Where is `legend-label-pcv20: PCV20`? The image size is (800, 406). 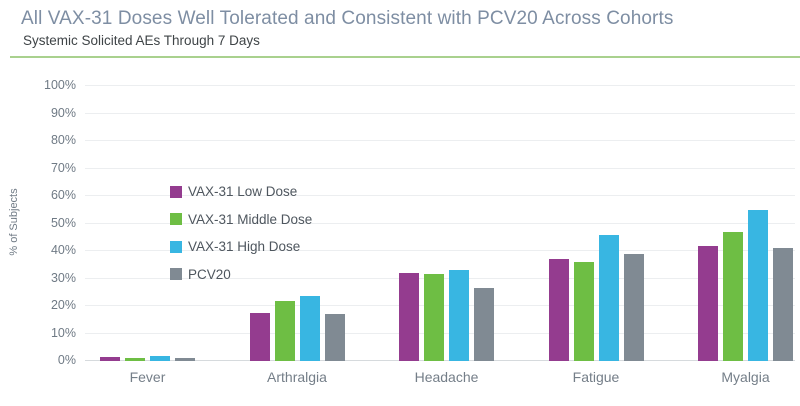 legend-label-pcv20: PCV20 is located at coordinates (209, 274).